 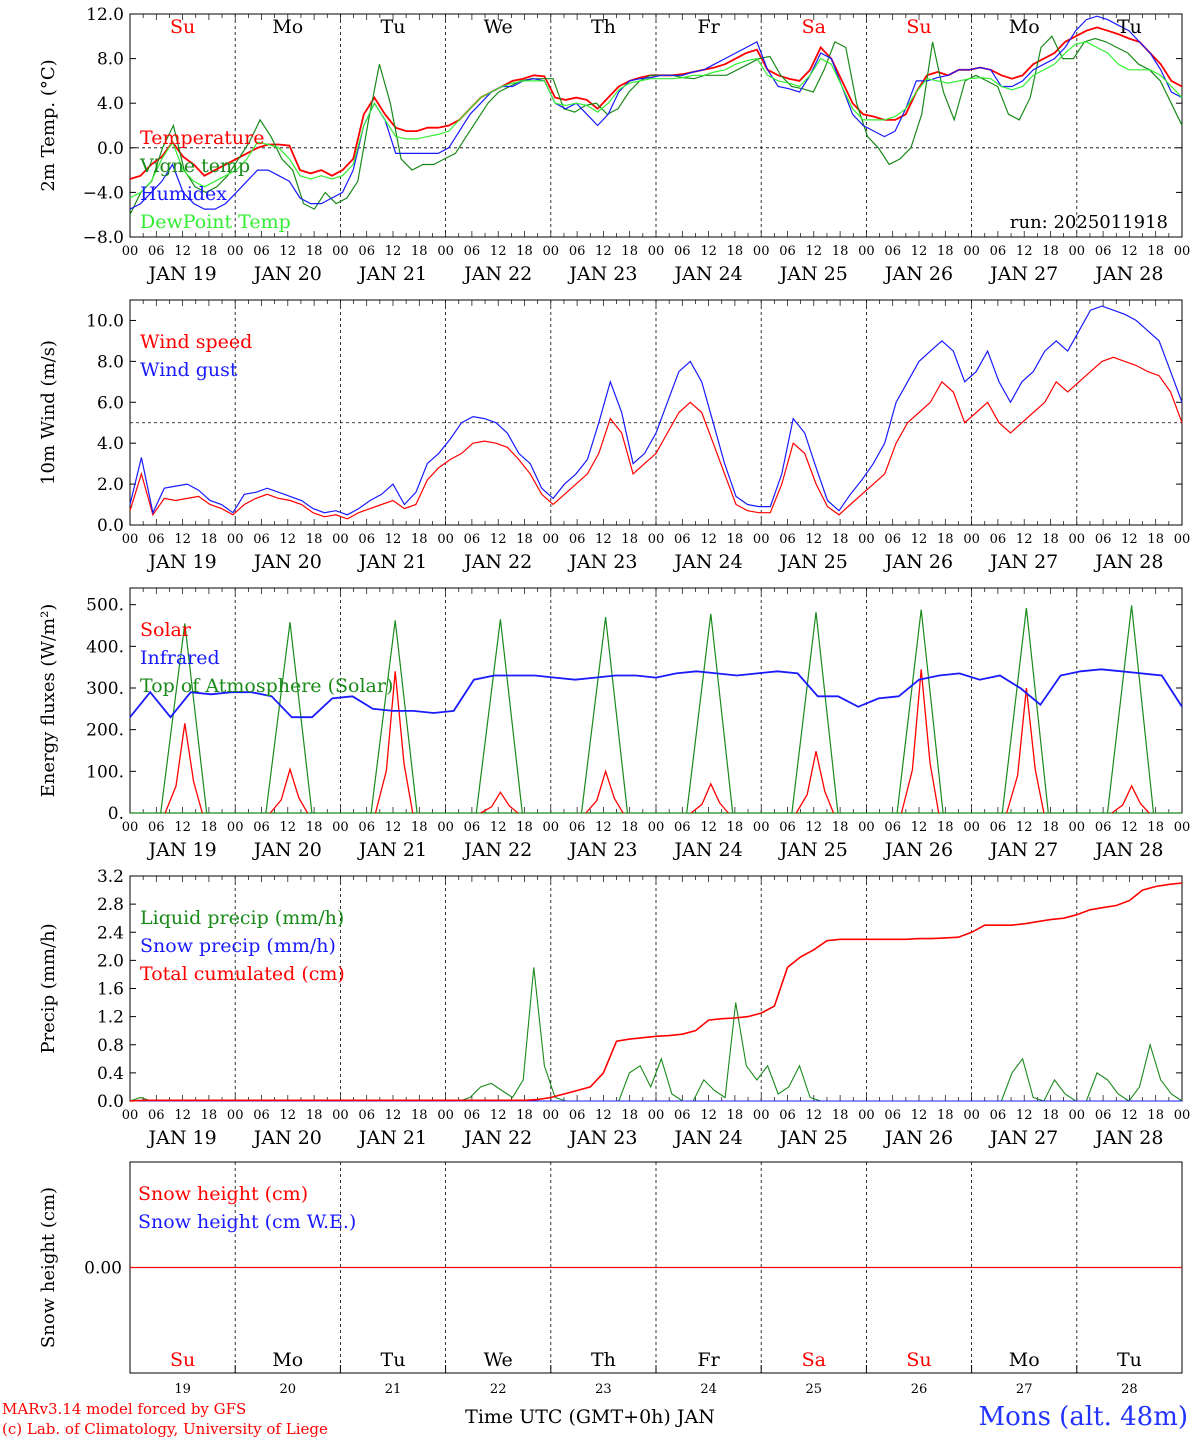 I want to click on x-axis-label: Time UTC (GMT+0h) JAN, so click(x=590, y=1417).